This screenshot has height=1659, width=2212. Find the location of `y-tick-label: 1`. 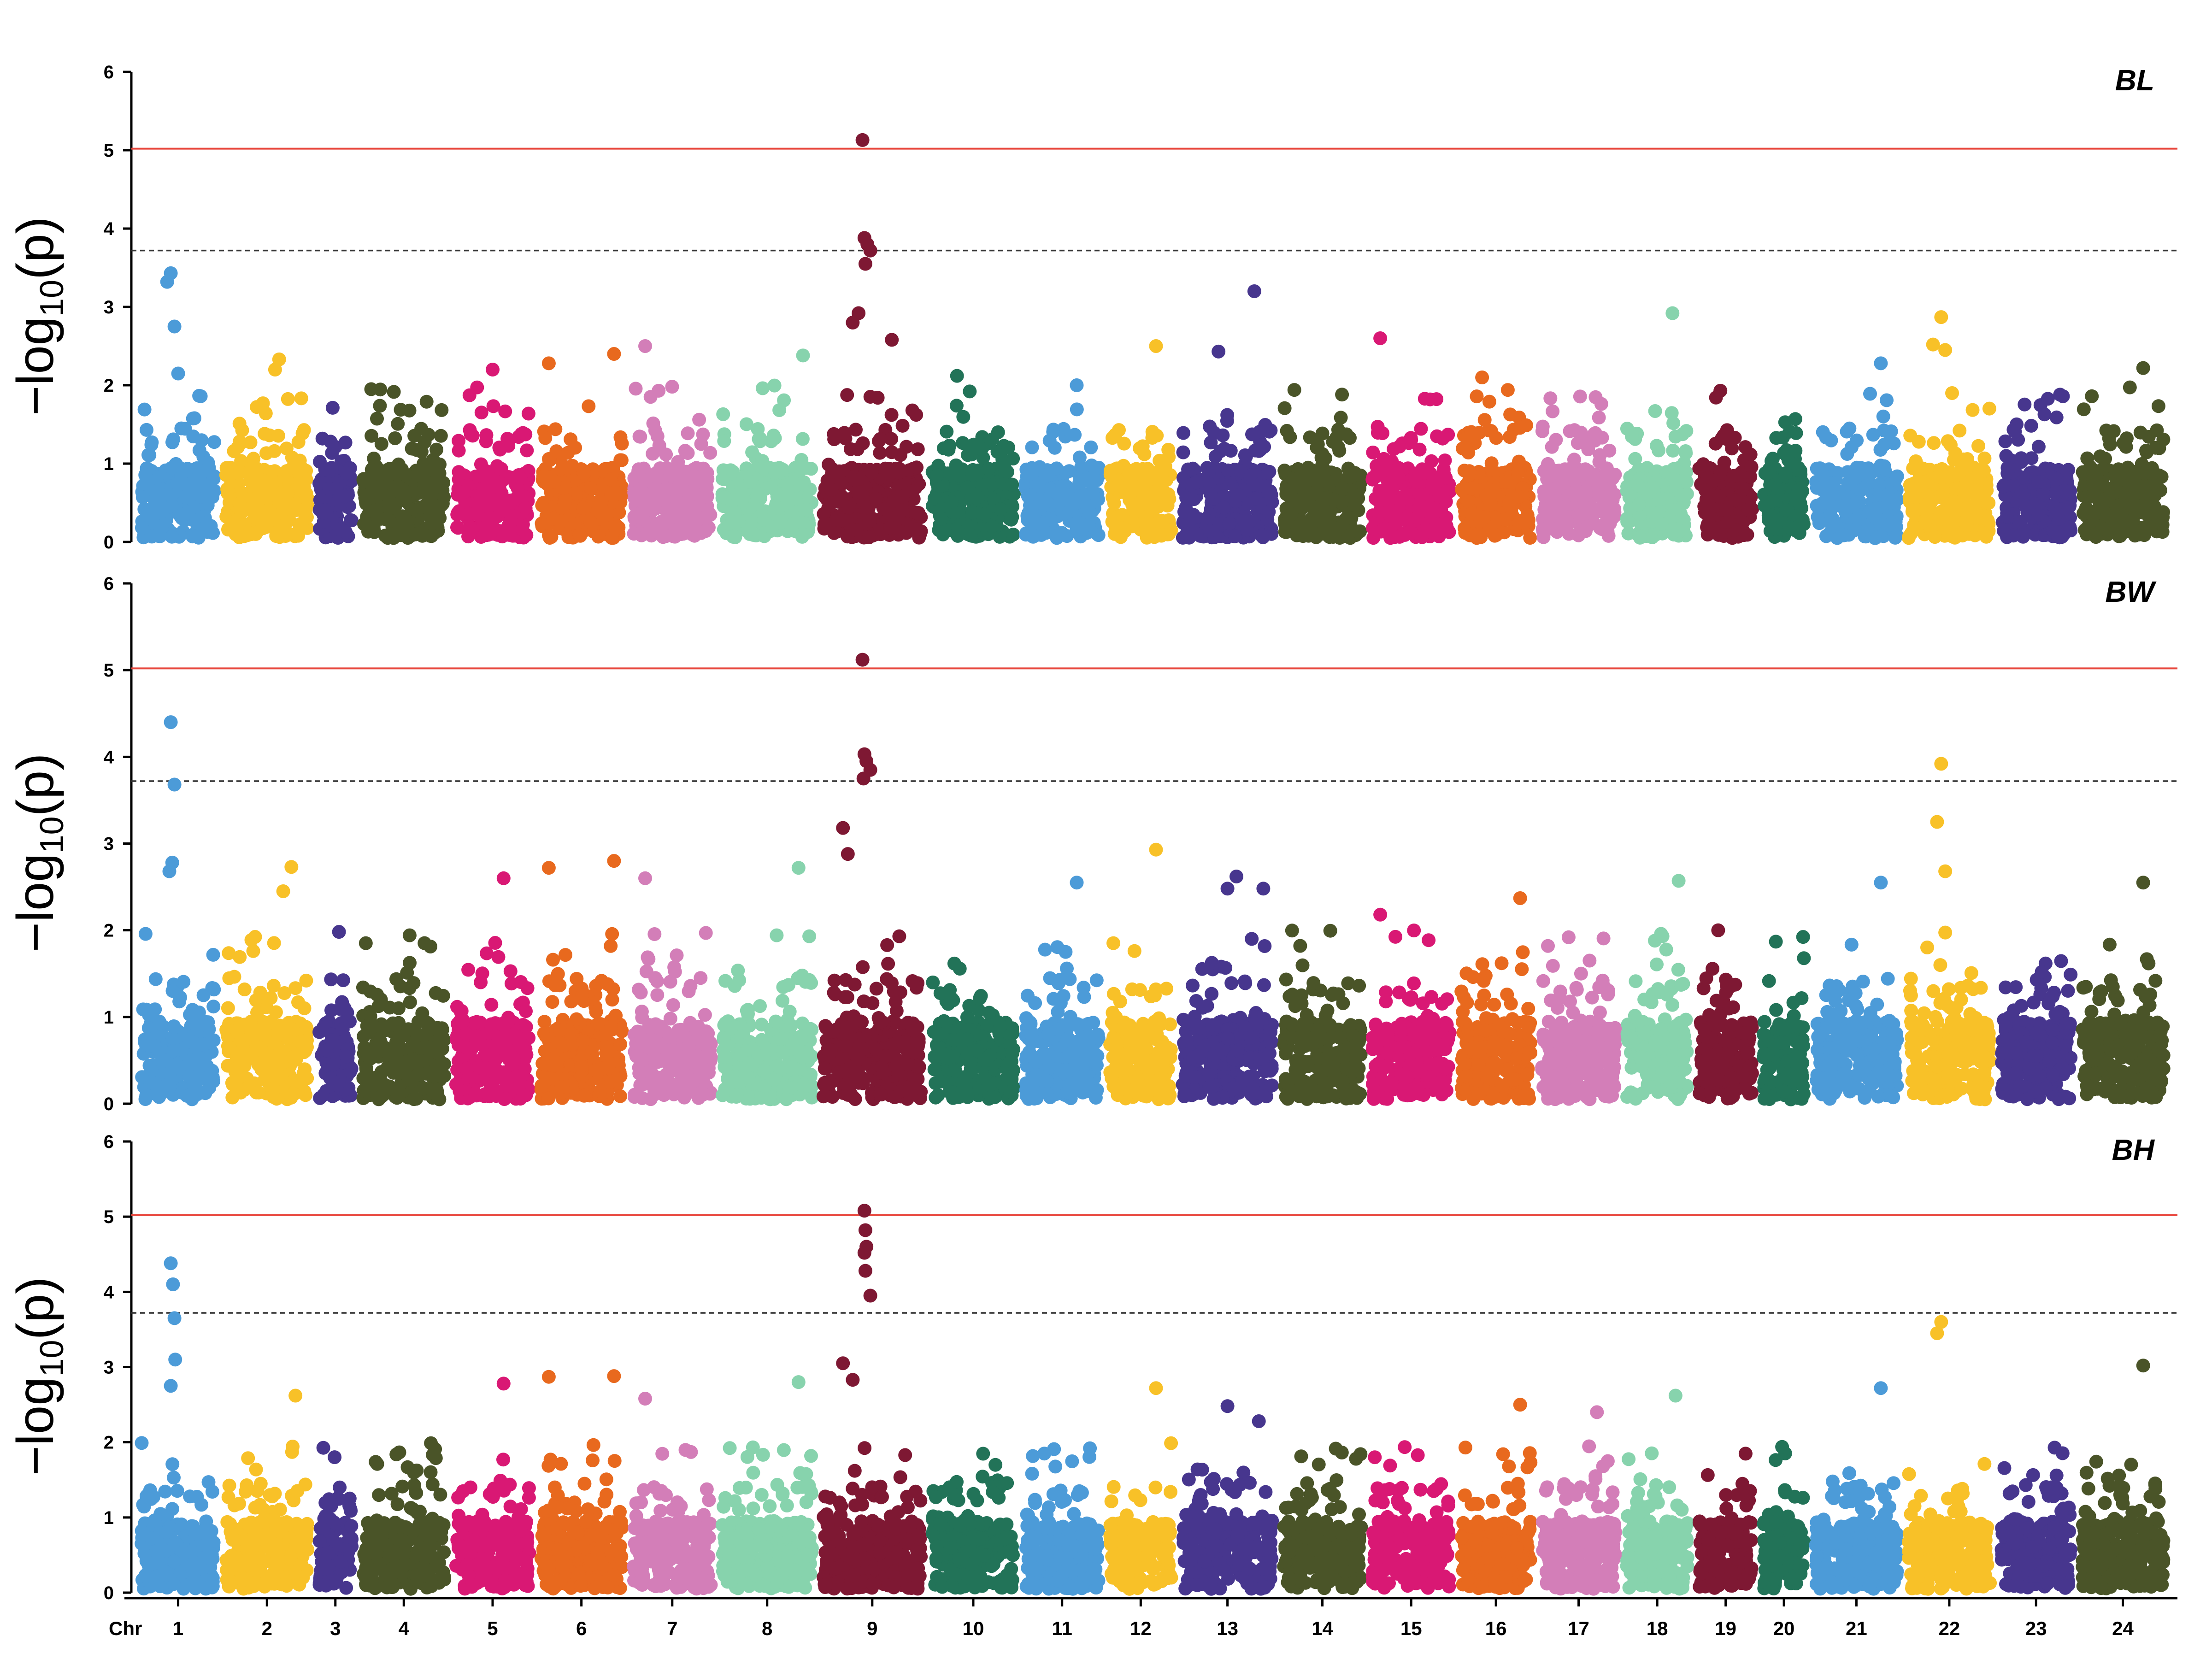

y-tick-label: 1 is located at coordinates (109, 464).